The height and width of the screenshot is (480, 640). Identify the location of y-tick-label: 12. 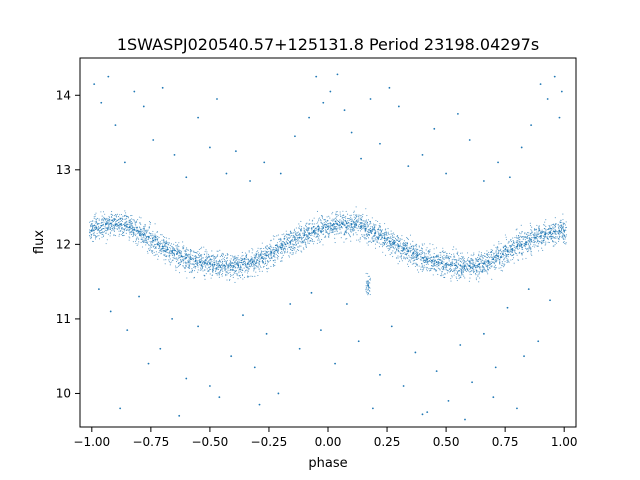
(63, 244).